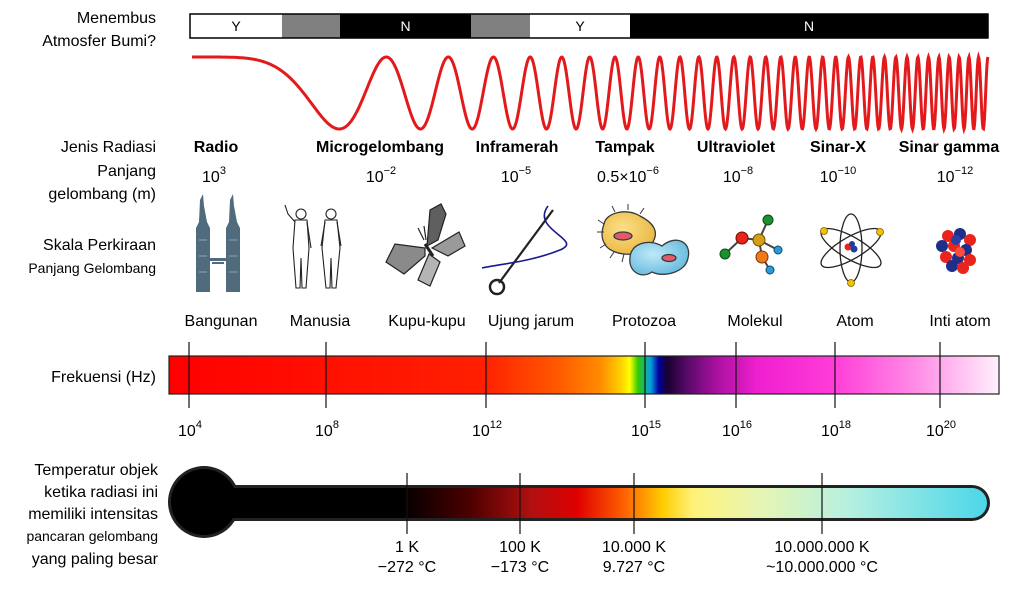 This screenshot has width=1024, height=612. What do you see at coordinates (95, 559) in the screenshot?
I see `temperature-label-5: yang paling besar` at bounding box center [95, 559].